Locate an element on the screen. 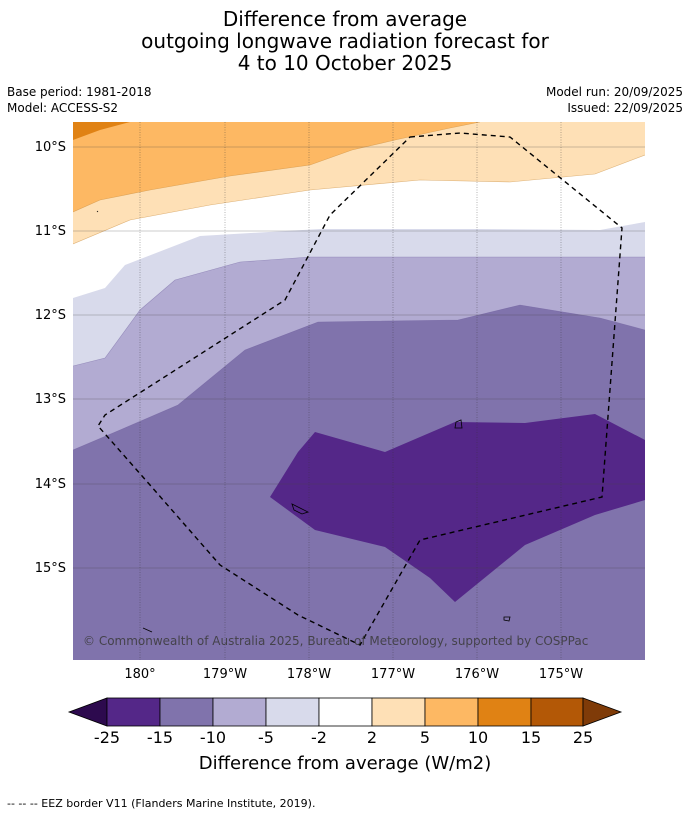 The height and width of the screenshot is (816, 690). issued-date: Issued: 22/09/2025 is located at coordinates (625, 108).